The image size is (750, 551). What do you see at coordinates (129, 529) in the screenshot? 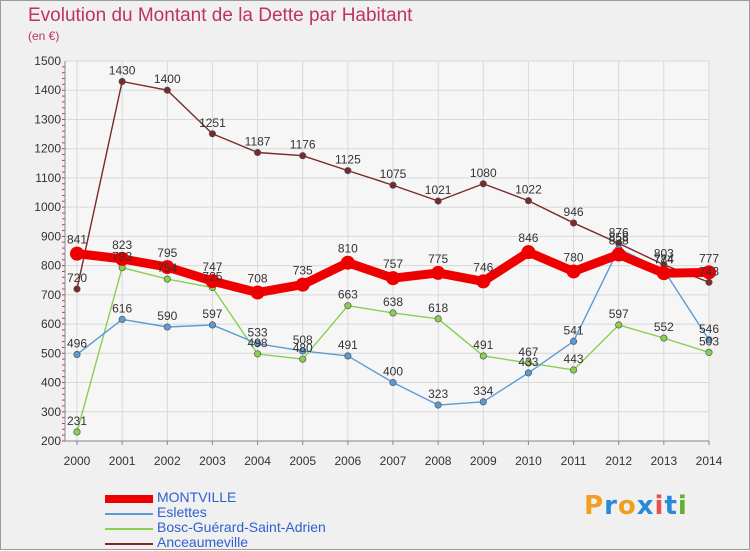
I see `legend-swatch` at bounding box center [129, 529].